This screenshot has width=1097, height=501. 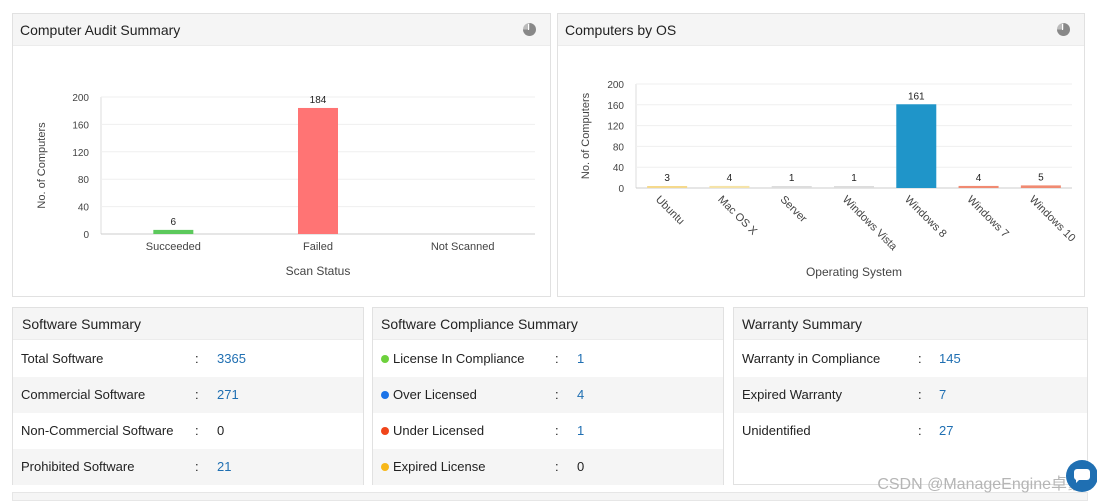 I want to click on row-value-link: 145, so click(x=950, y=358).